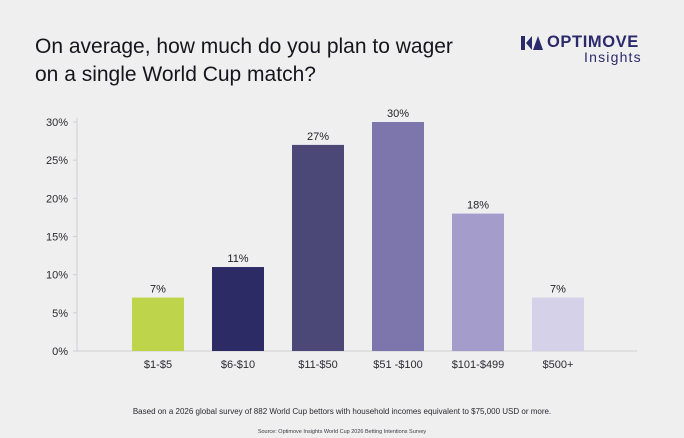 This screenshot has height=438, width=684. I want to click on x-tick-label: $6-$10, so click(238, 365).